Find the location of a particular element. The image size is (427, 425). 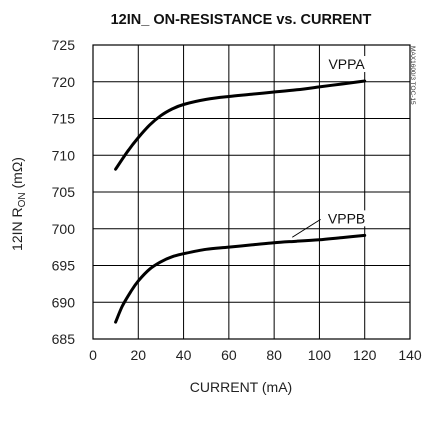

series-label-vppb: VPPB is located at coordinates (346, 218).